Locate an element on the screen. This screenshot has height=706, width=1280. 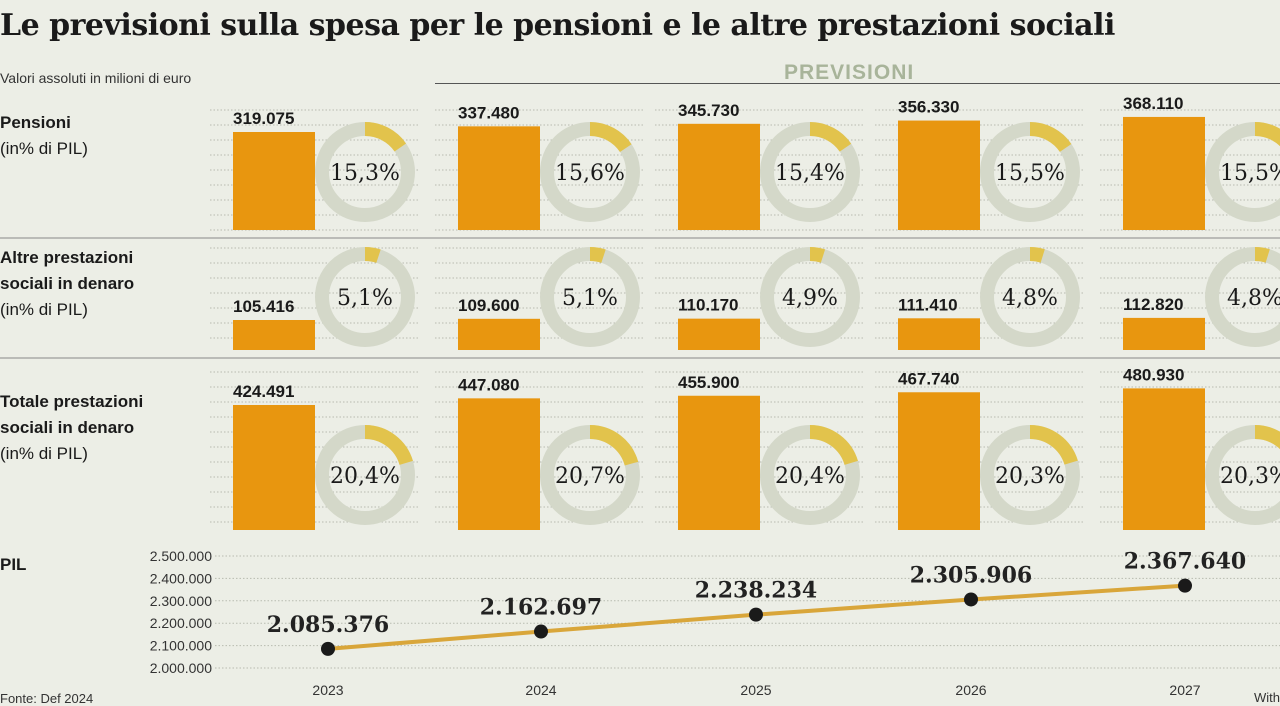
x-tick-label: 2025 is located at coordinates (755, 690).